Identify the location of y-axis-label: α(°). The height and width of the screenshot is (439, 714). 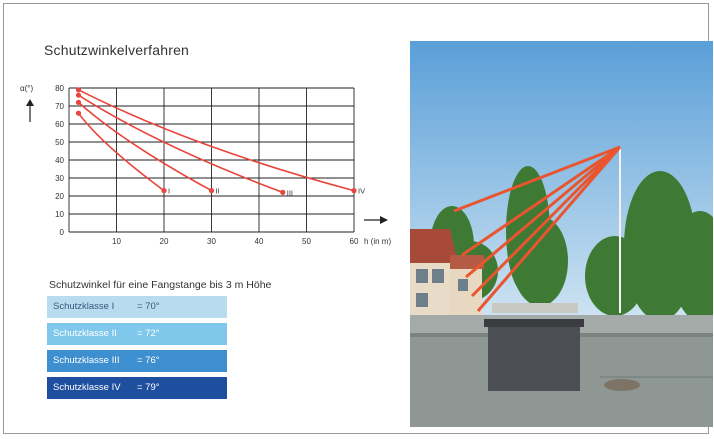
(26, 88).